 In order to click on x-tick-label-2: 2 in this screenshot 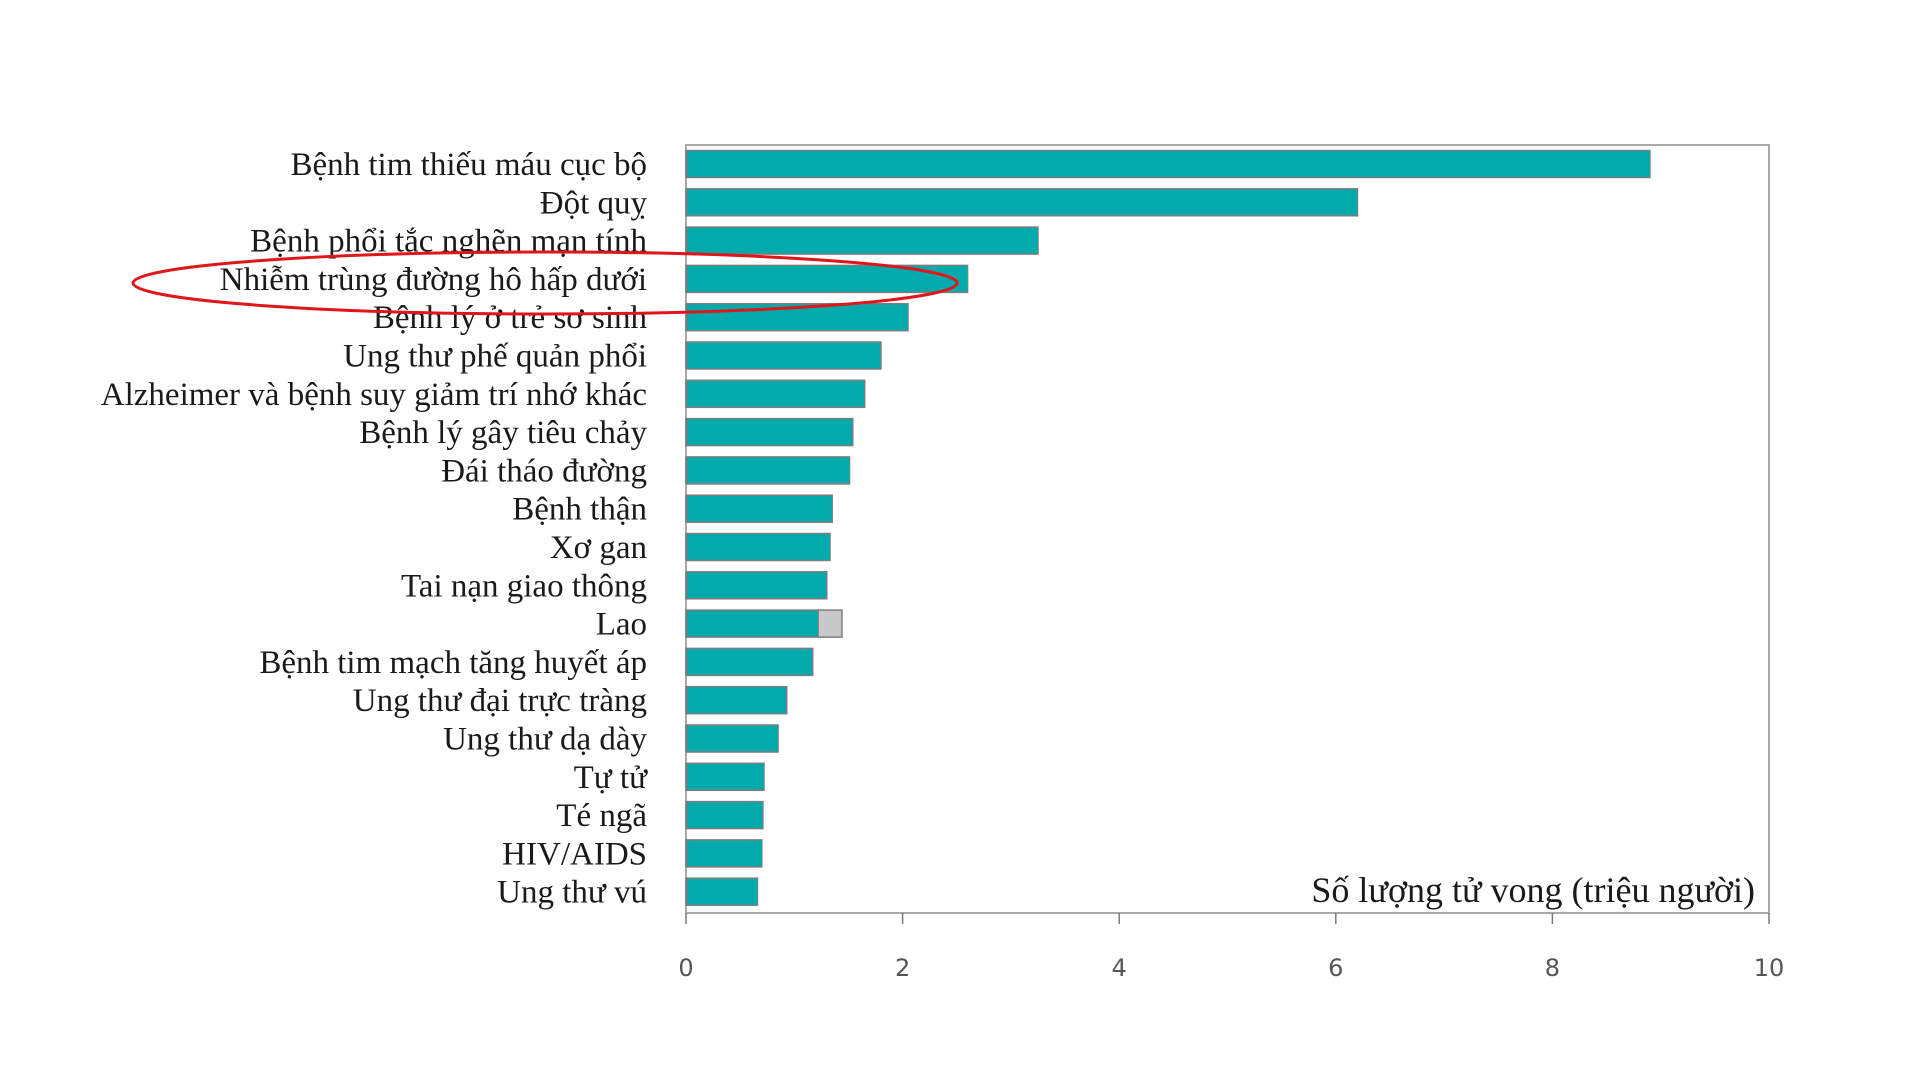, I will do `click(902, 968)`.